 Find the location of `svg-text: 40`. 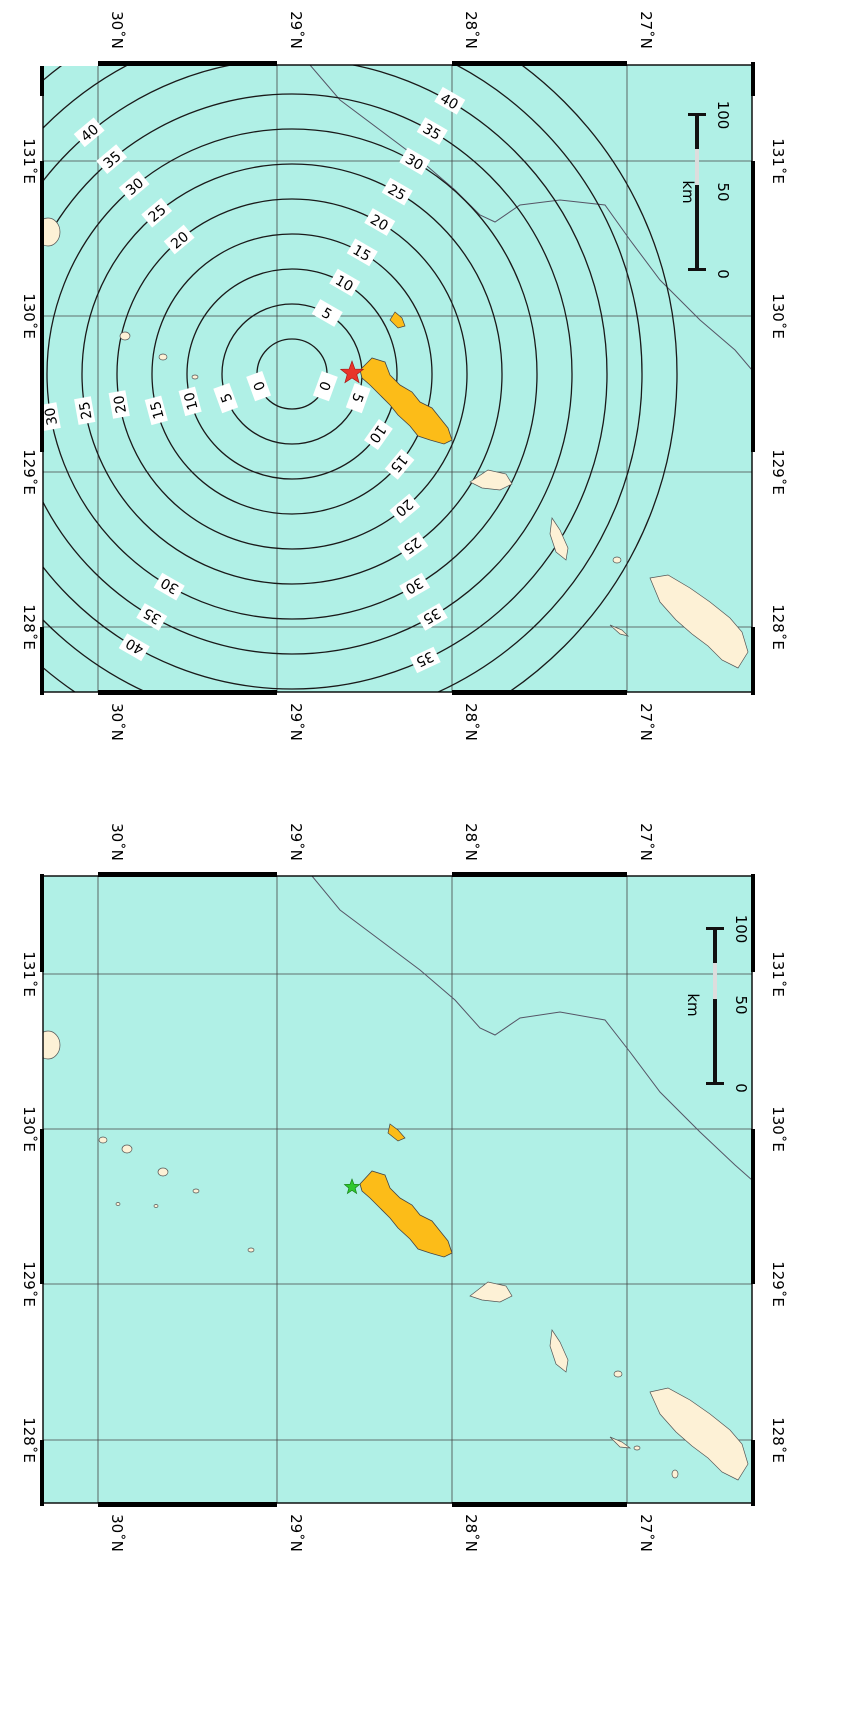

svg-text: 40 is located at coordinates (448, 102).